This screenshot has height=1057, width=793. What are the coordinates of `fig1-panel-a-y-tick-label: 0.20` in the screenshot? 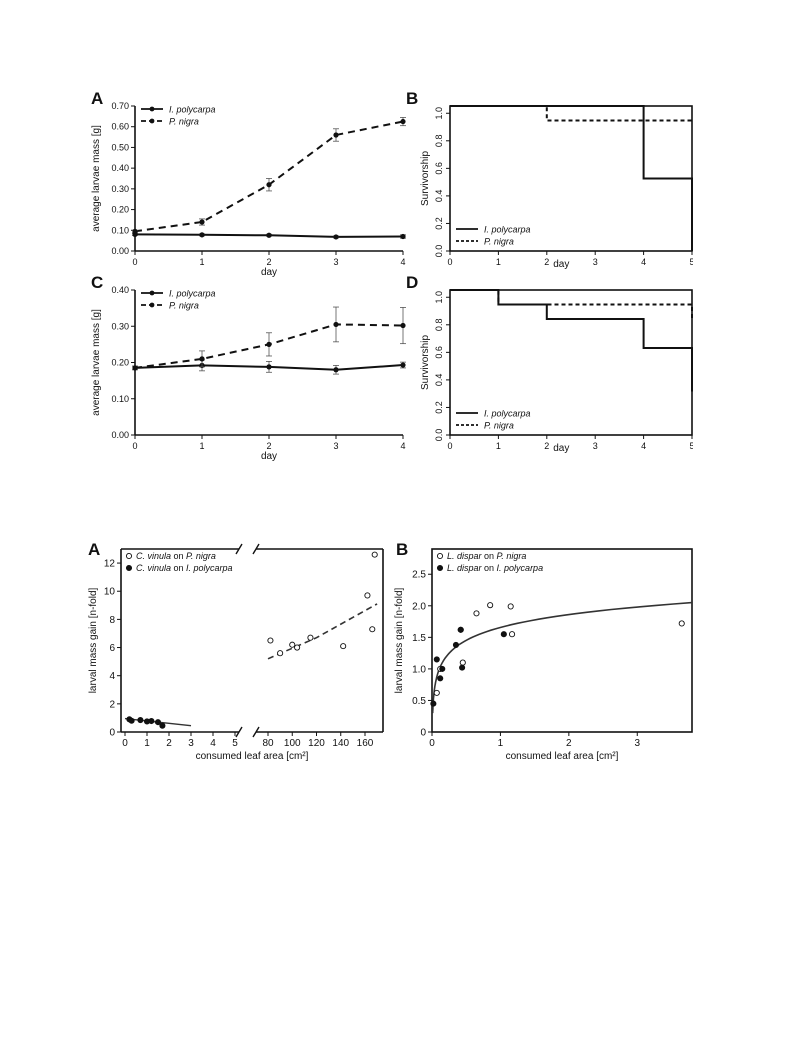 It's located at (120, 210).